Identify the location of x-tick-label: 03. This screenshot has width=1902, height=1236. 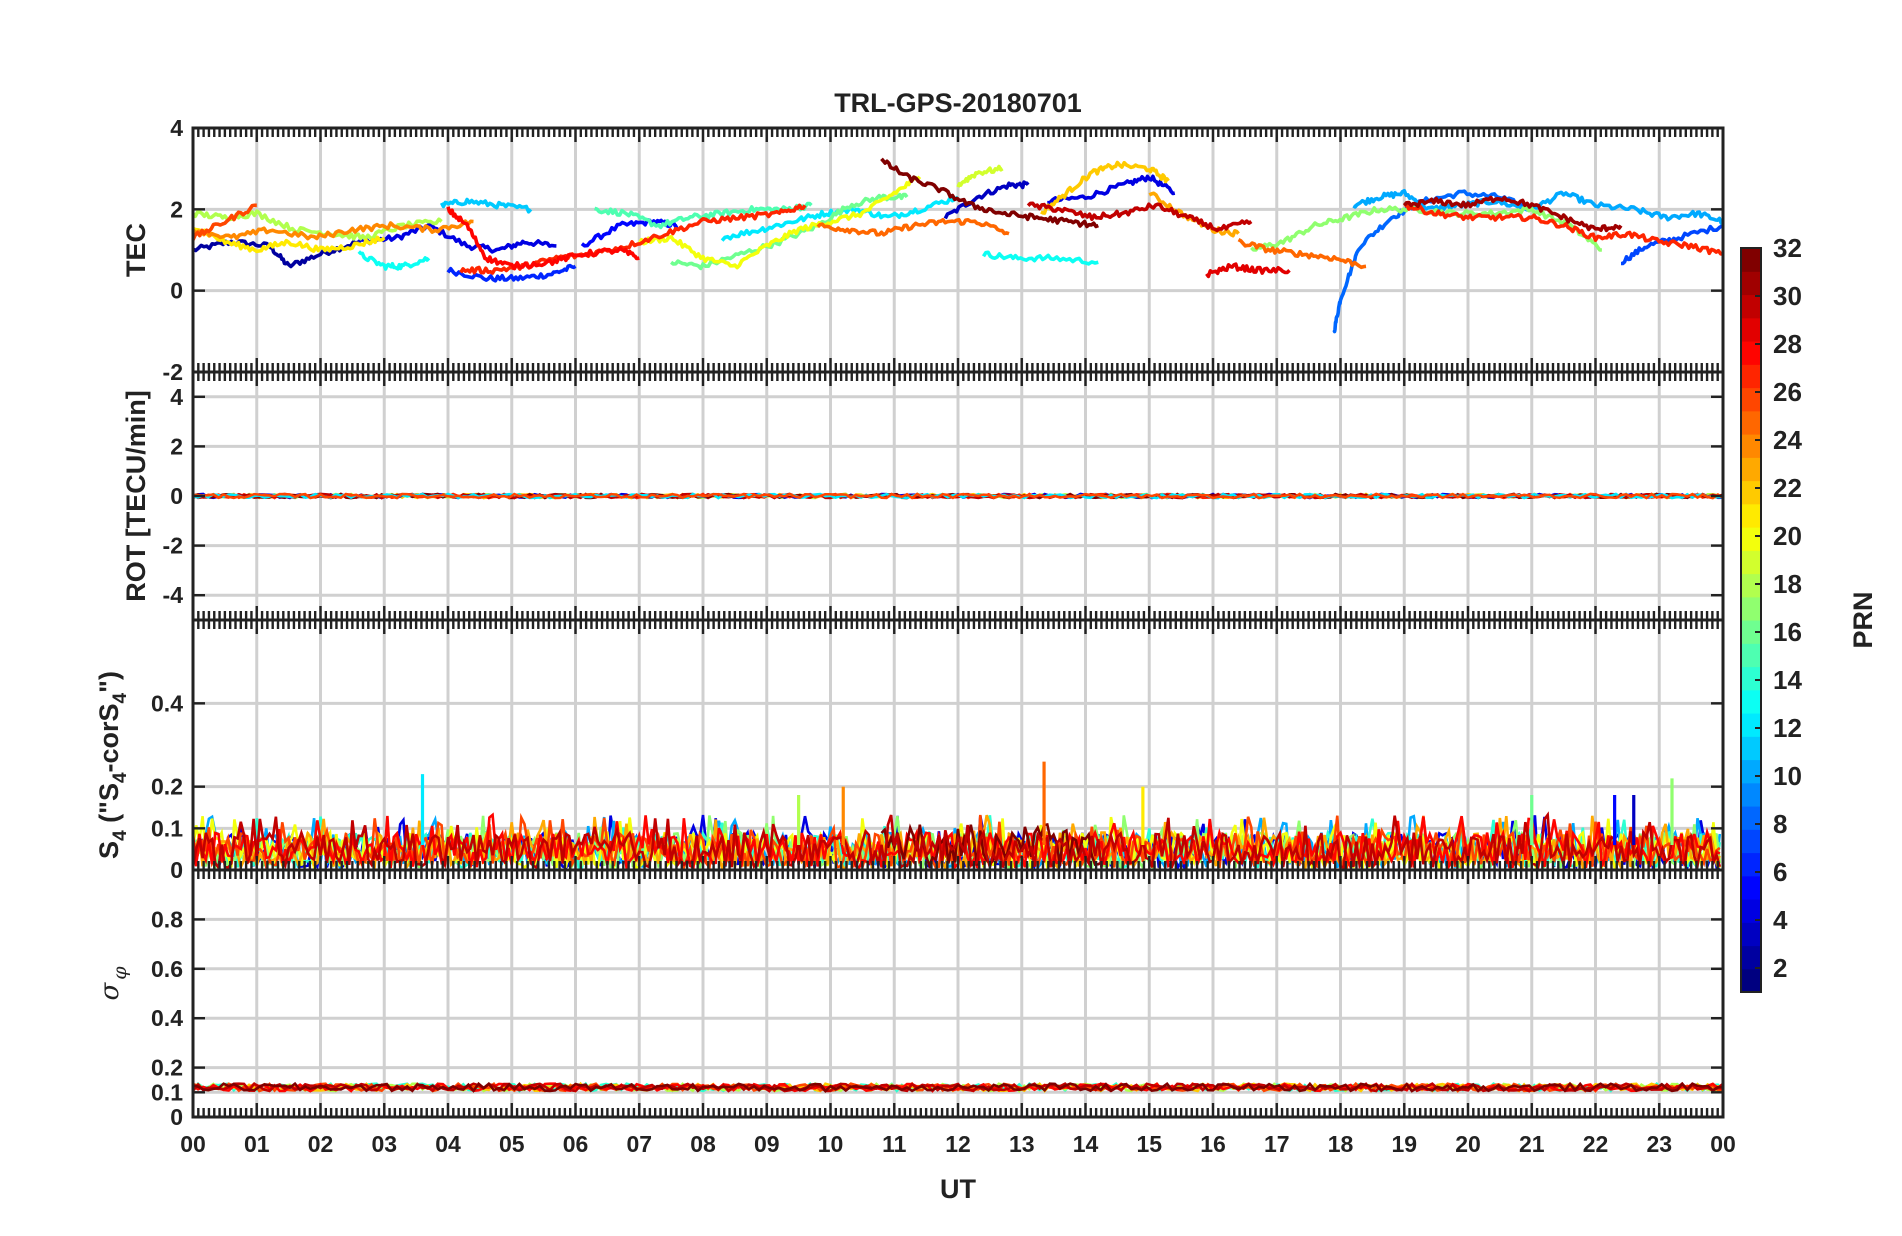
(384, 1144).